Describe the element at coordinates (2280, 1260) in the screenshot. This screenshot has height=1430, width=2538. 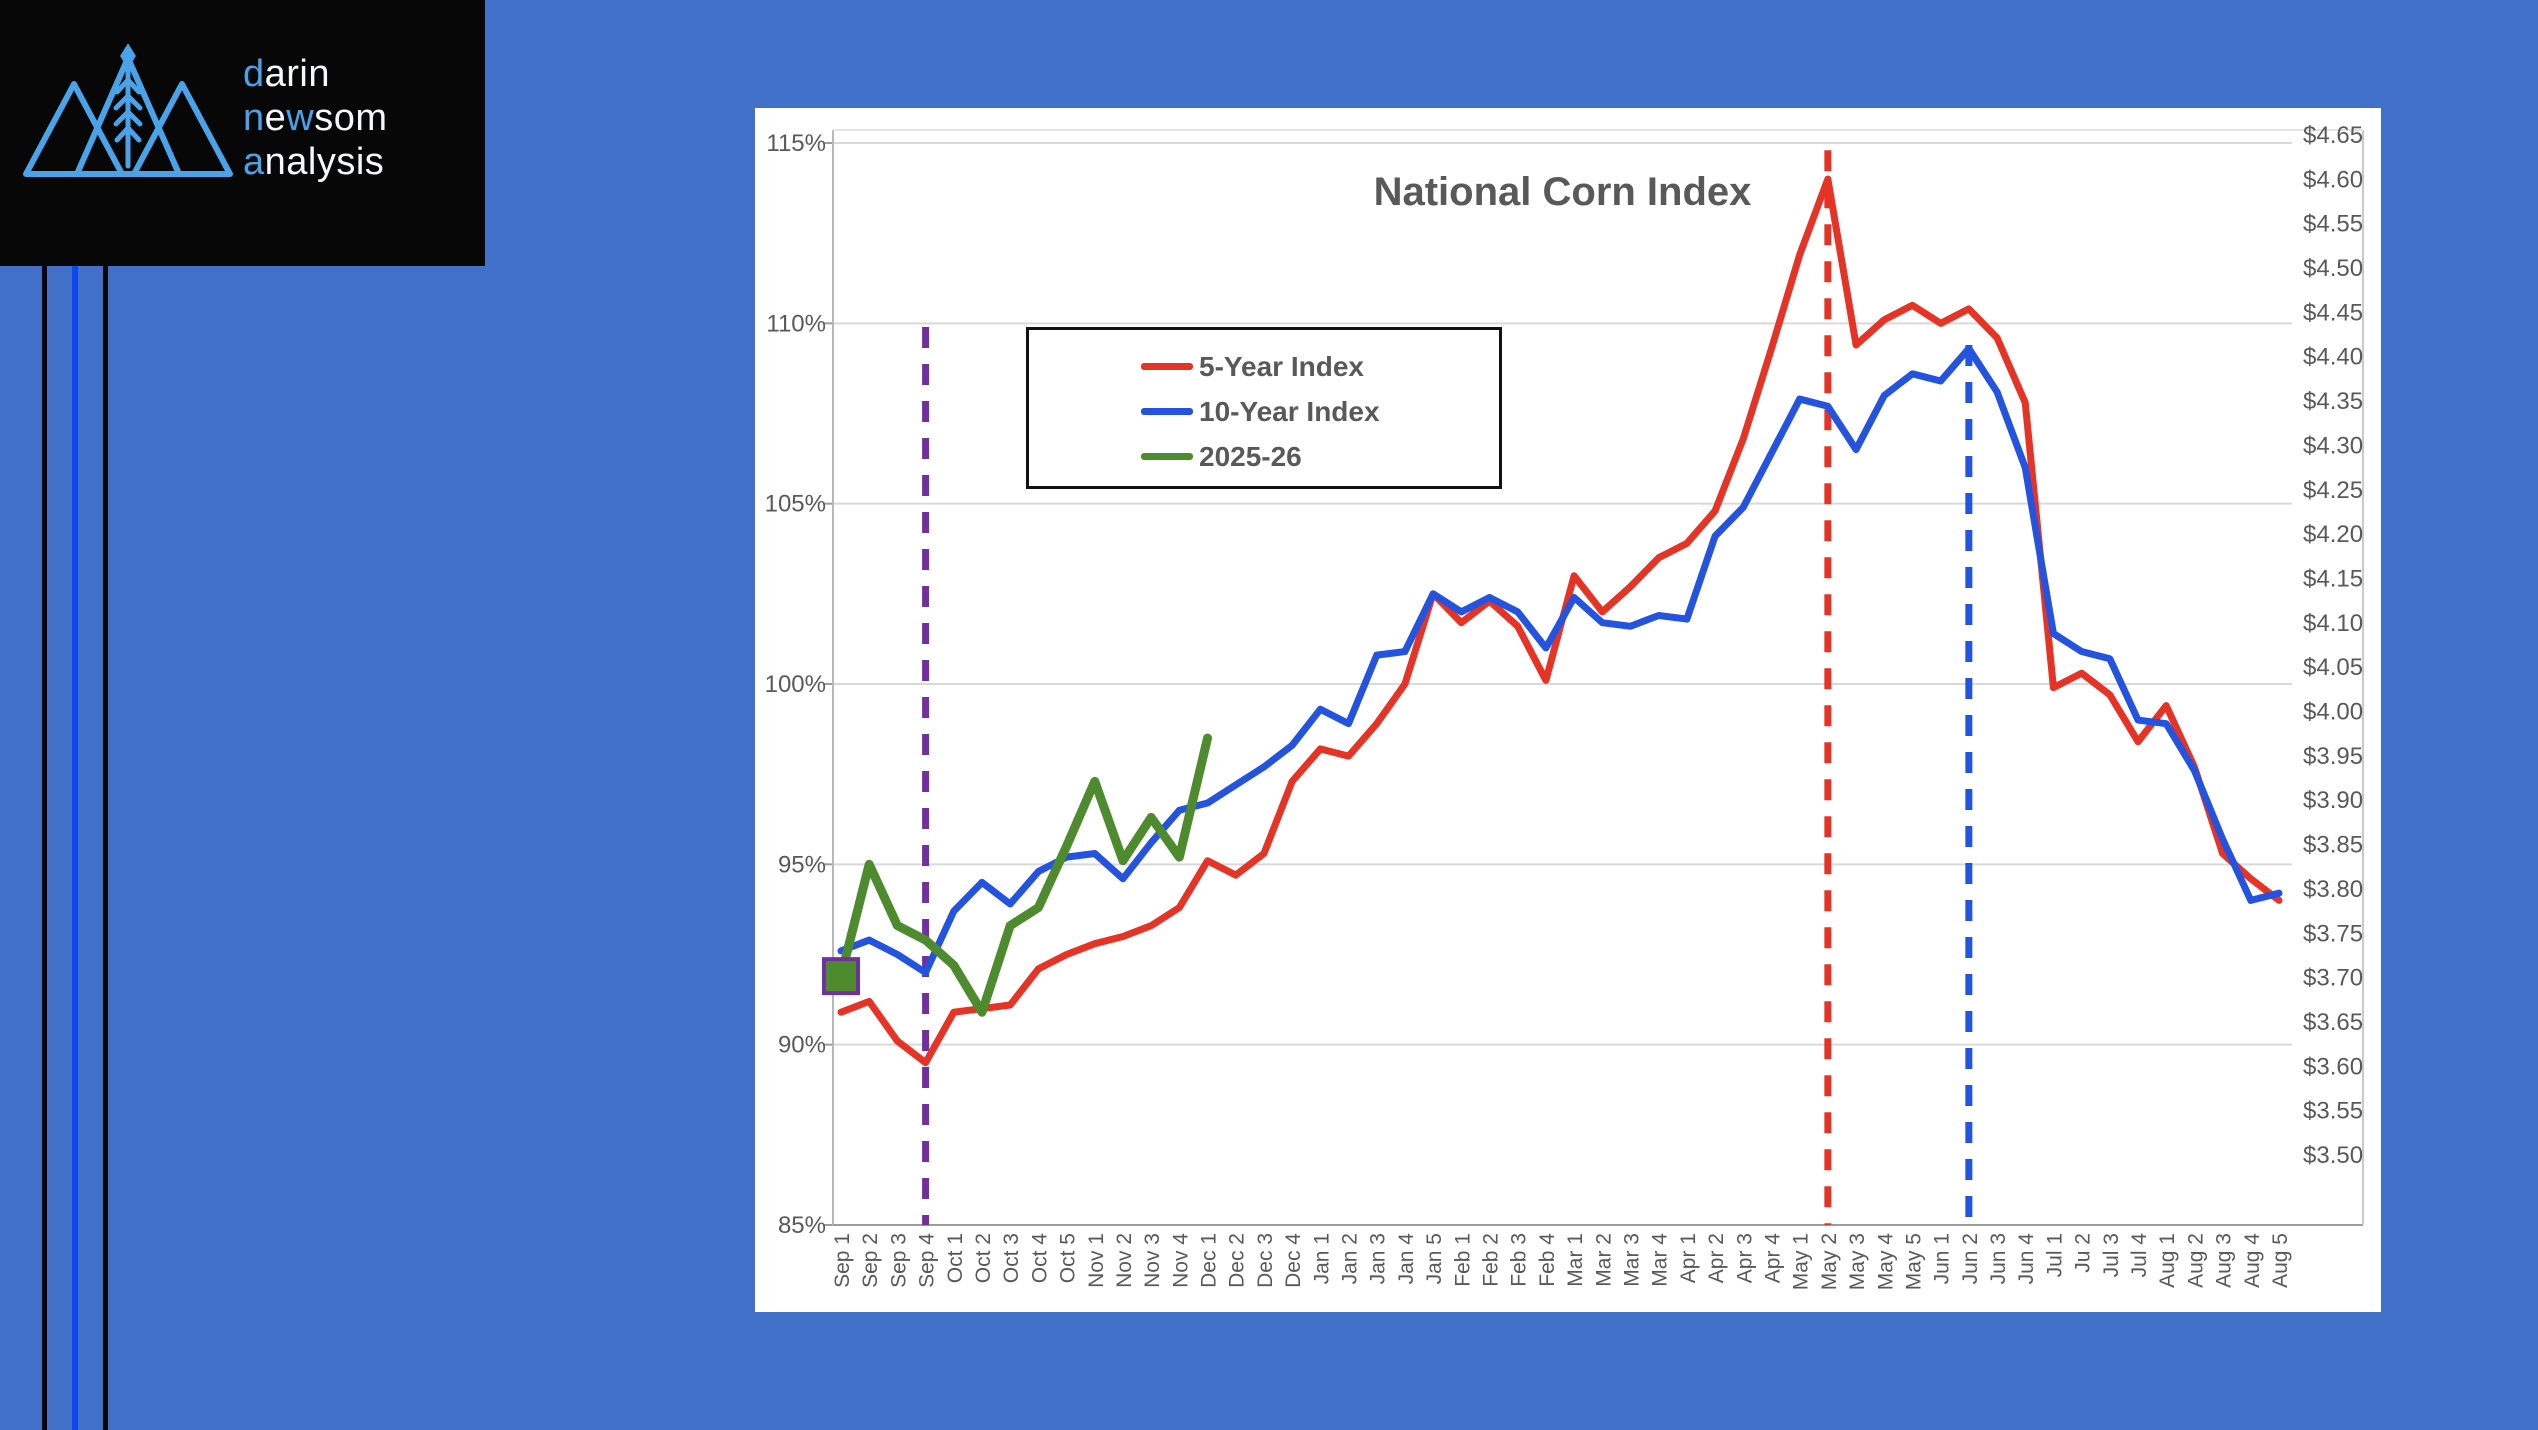
I see `x-axis-label-Aug 5: Aug 5` at that location.